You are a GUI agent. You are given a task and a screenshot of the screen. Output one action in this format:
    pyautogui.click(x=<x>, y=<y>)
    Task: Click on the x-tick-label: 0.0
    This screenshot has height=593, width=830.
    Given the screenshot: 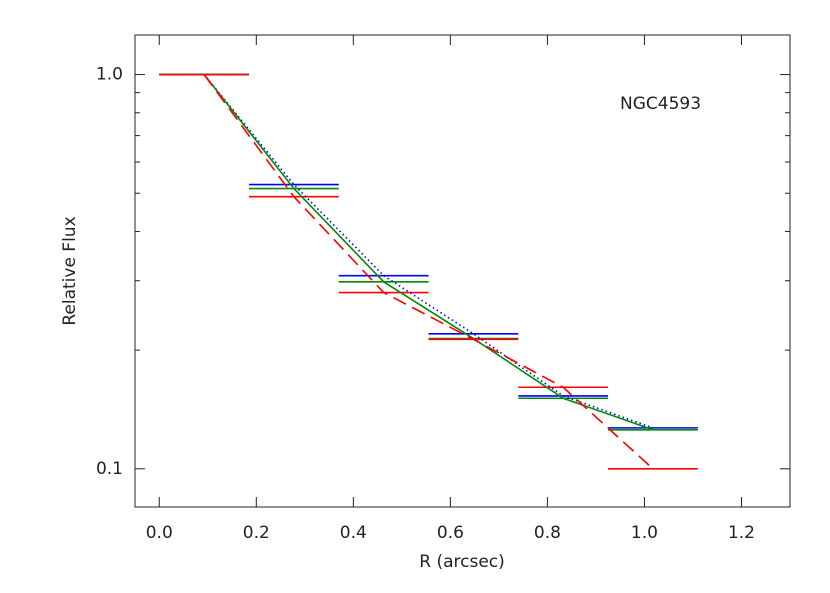 What is the action you would take?
    pyautogui.click(x=159, y=533)
    